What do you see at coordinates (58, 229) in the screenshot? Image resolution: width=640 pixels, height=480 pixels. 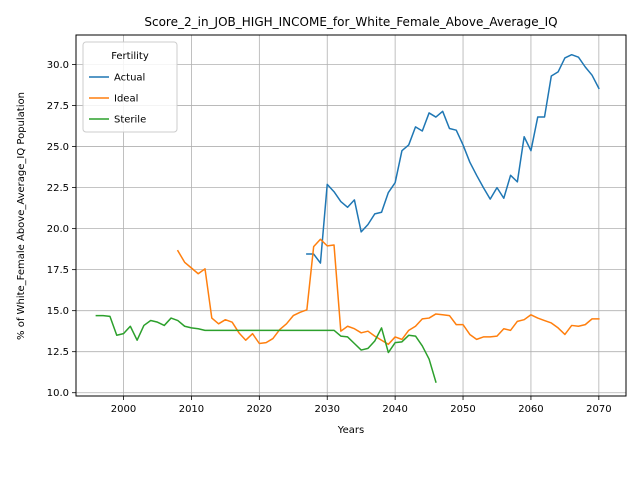 I see `y-tick-label: 20.0` at bounding box center [58, 229].